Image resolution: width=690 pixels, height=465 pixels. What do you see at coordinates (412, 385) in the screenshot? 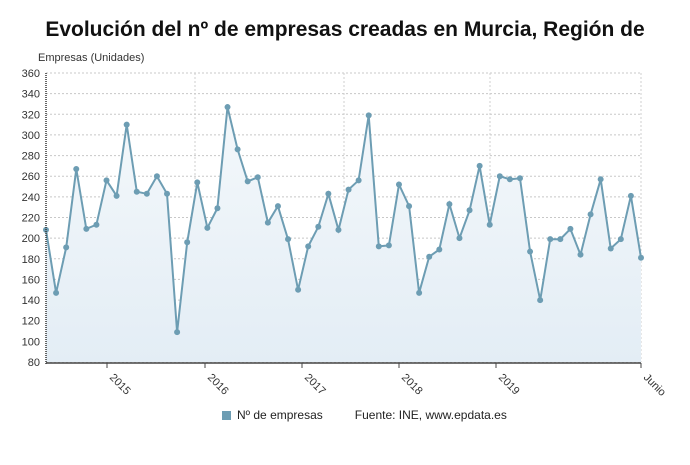
I see `x-tick-label: 2018` at bounding box center [412, 385].